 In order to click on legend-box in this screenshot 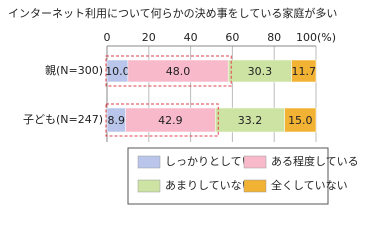, I will do `click(228, 176)`.